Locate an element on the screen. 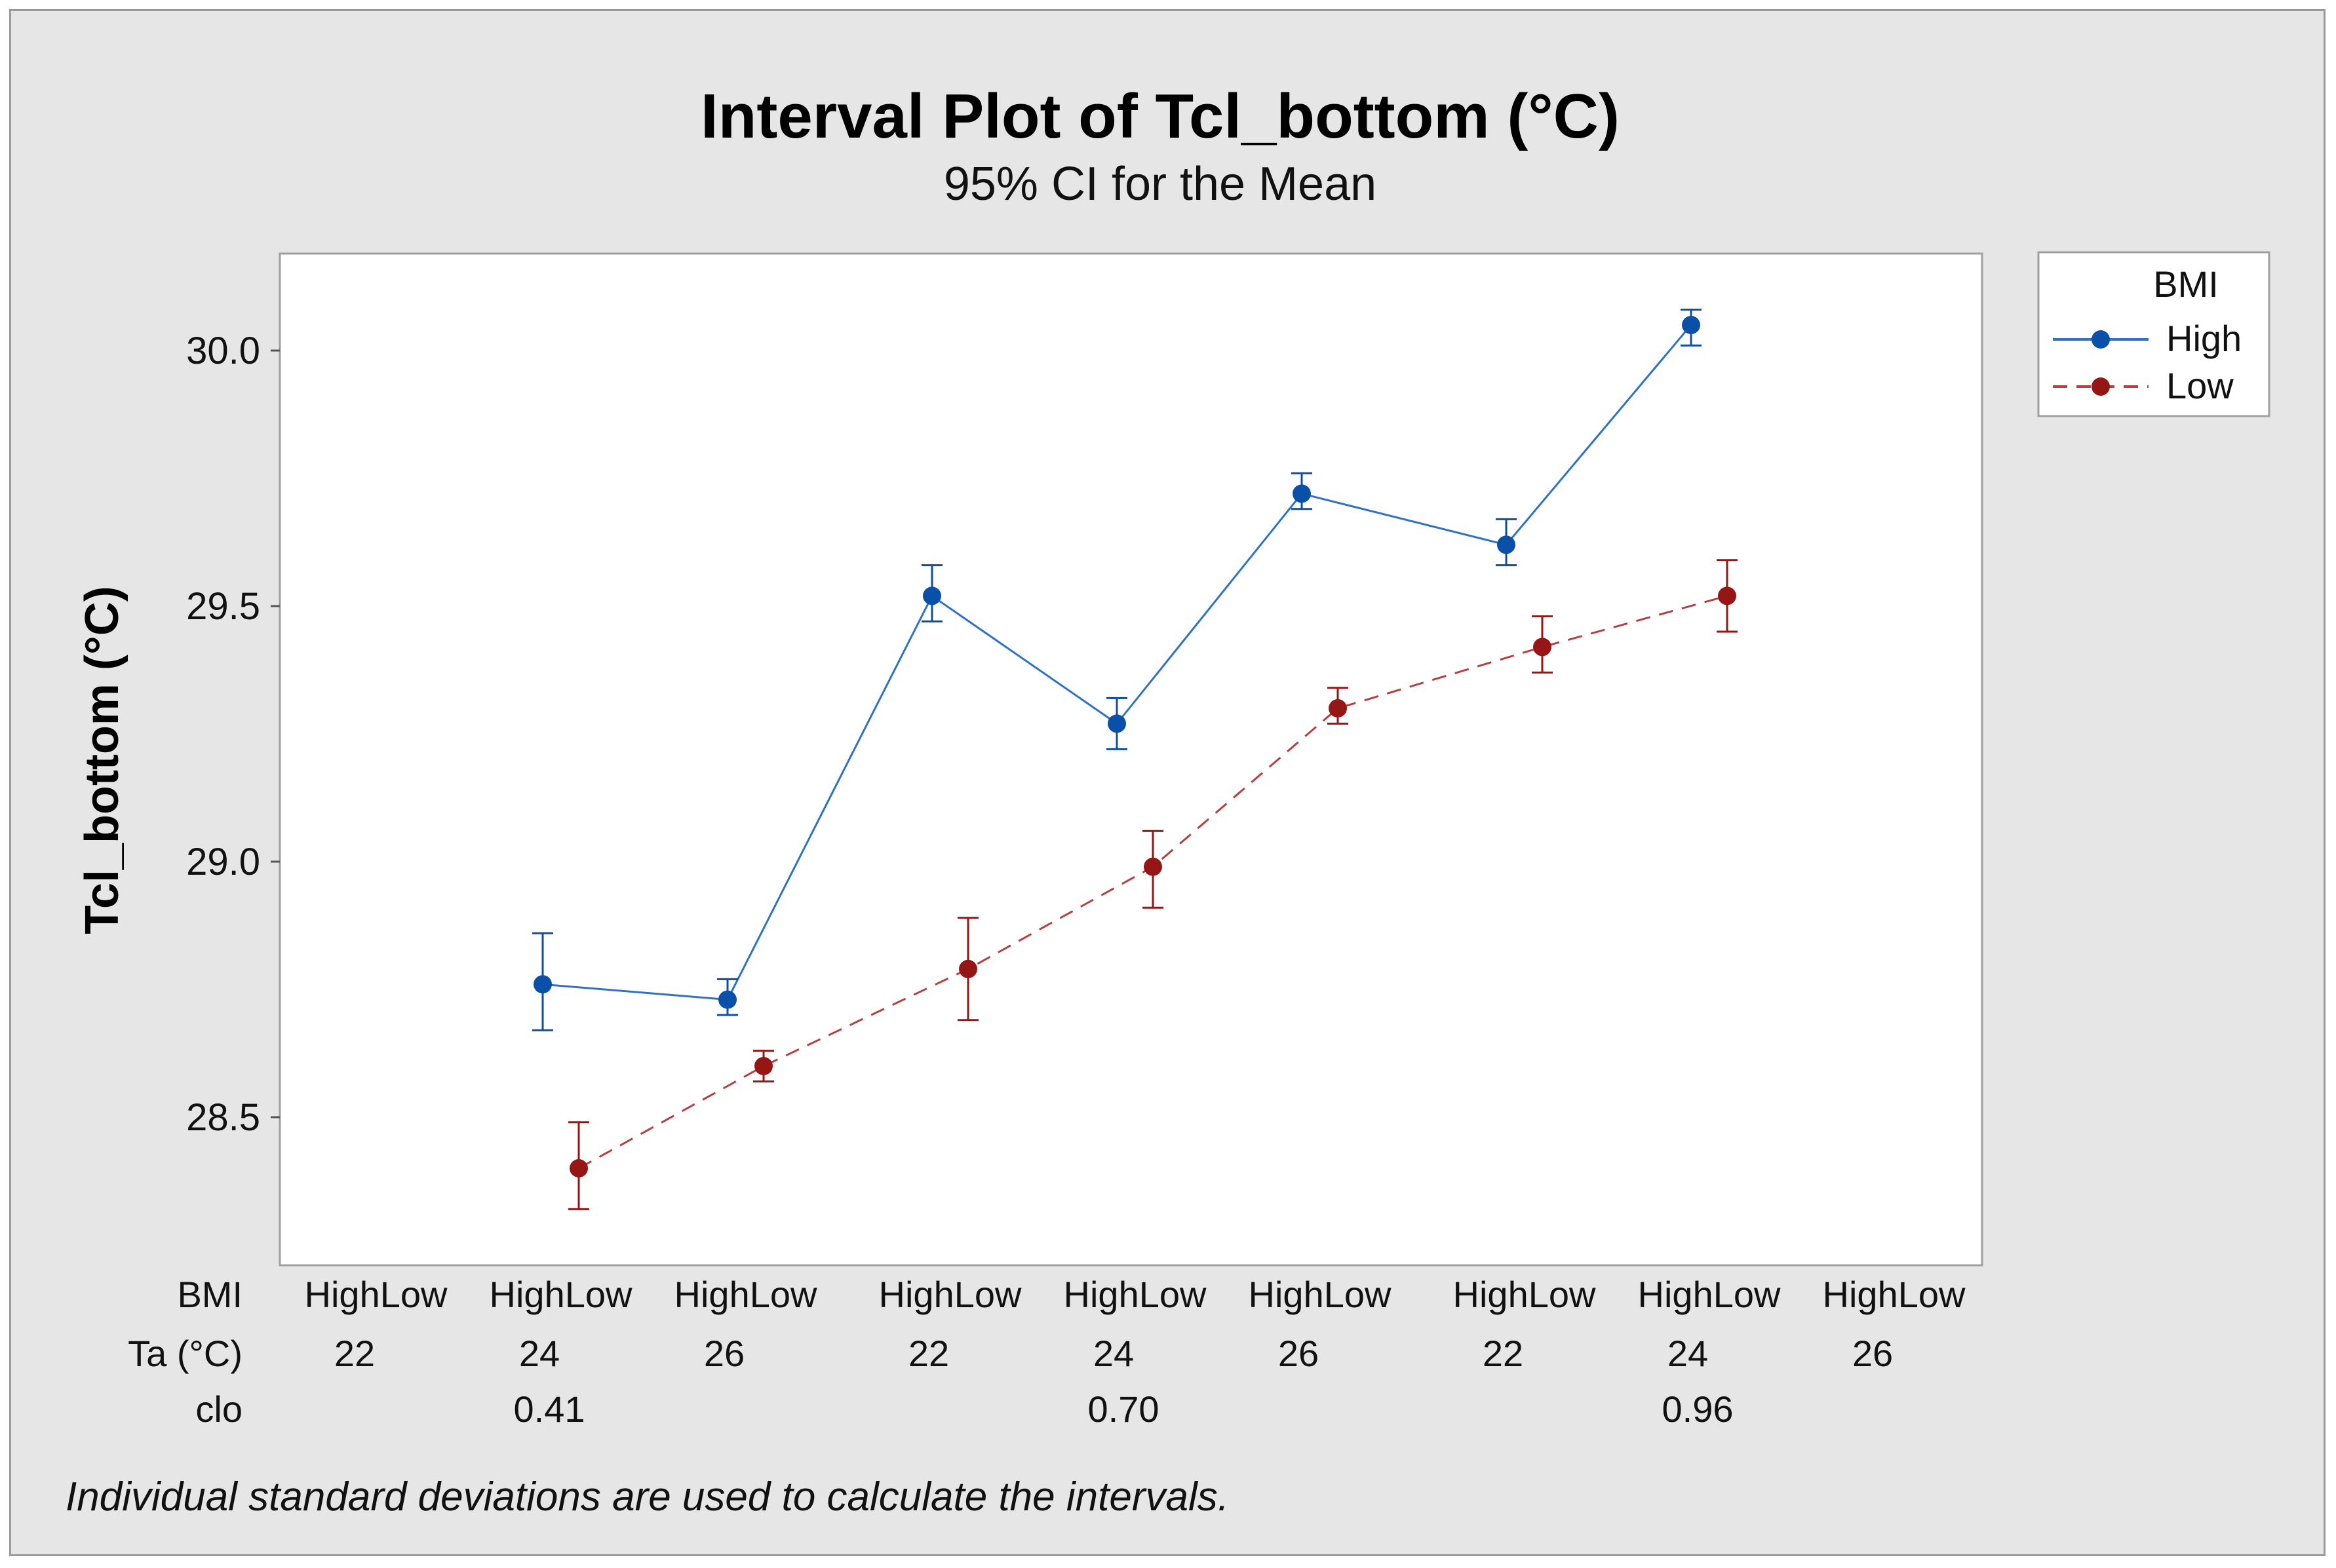  y-axis: 28.5 29.0 29.5 30.0 is located at coordinates (233, 735).